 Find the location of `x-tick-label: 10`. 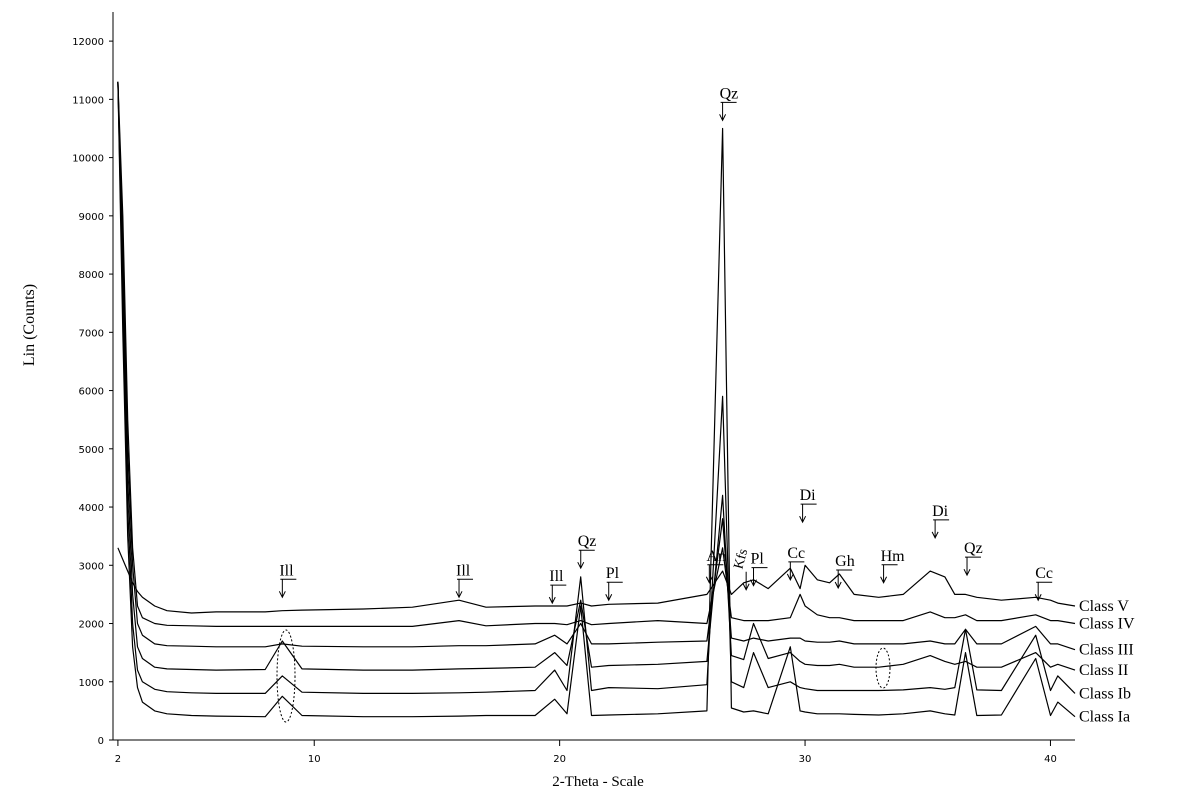

x-tick-label: 10 is located at coordinates (314, 759).